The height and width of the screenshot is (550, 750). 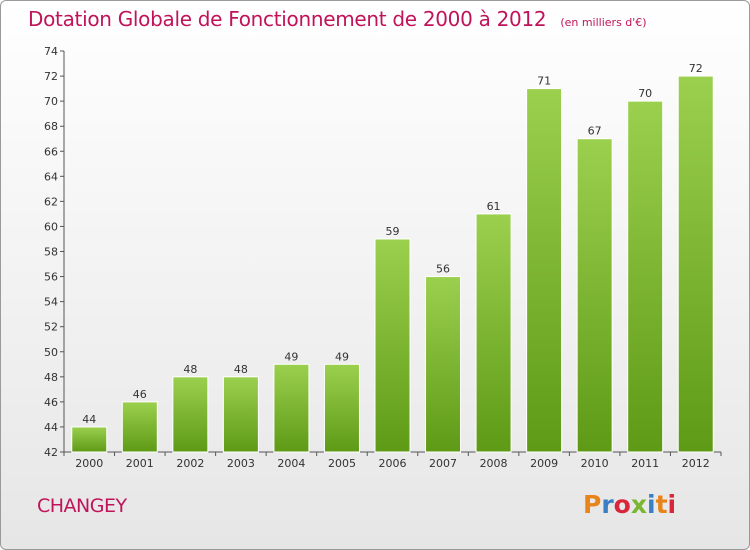 What do you see at coordinates (595, 463) in the screenshot?
I see `x-tick-label: 2010` at bounding box center [595, 463].